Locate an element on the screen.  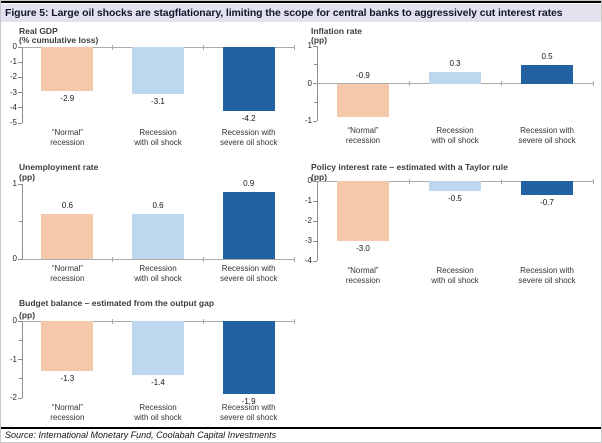
bar-value-label: -0.5 is located at coordinates (455, 198).